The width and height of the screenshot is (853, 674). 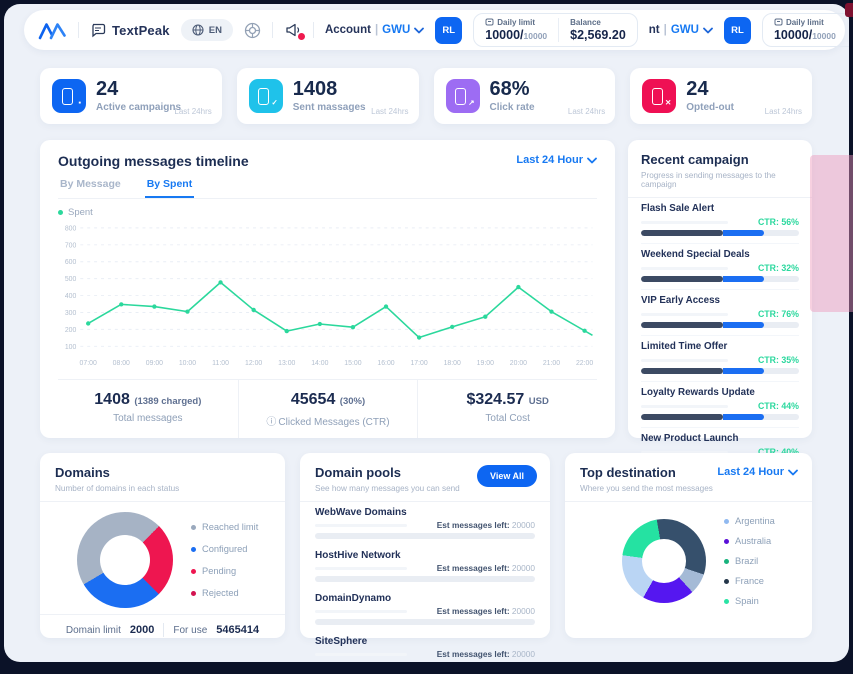 What do you see at coordinates (778, 452) in the screenshot?
I see `campaign-ctr: CTR: 40%` at bounding box center [778, 452].